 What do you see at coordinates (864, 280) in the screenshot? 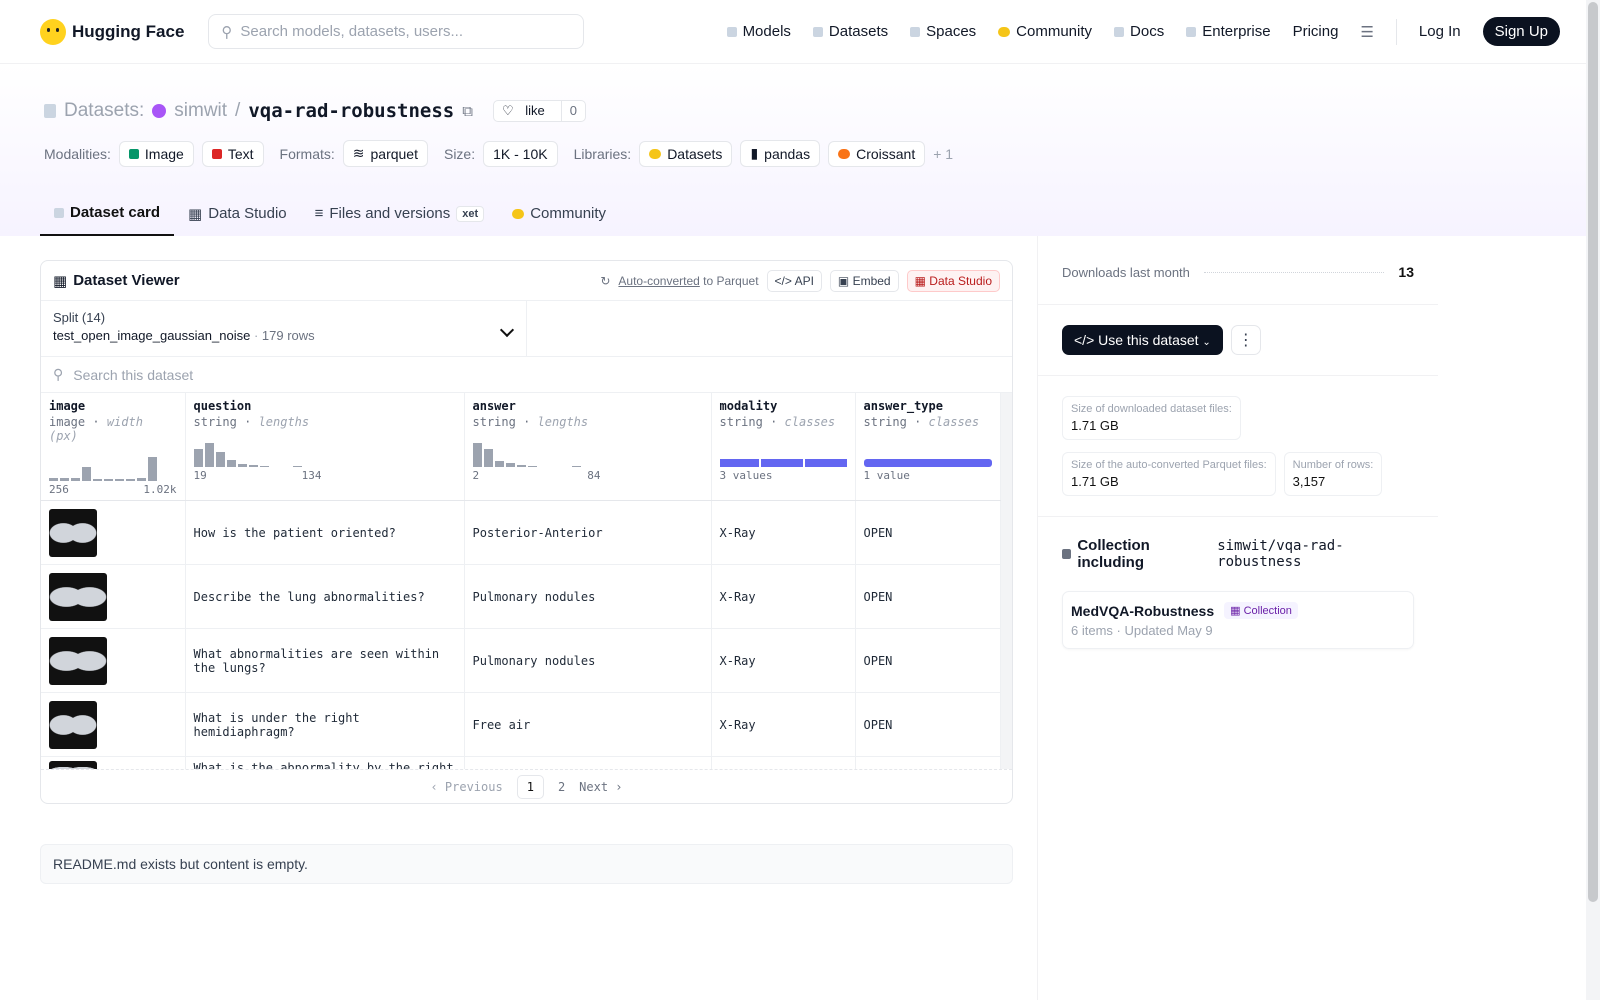
I see `embed-button: ▣ Embed` at bounding box center [864, 280].